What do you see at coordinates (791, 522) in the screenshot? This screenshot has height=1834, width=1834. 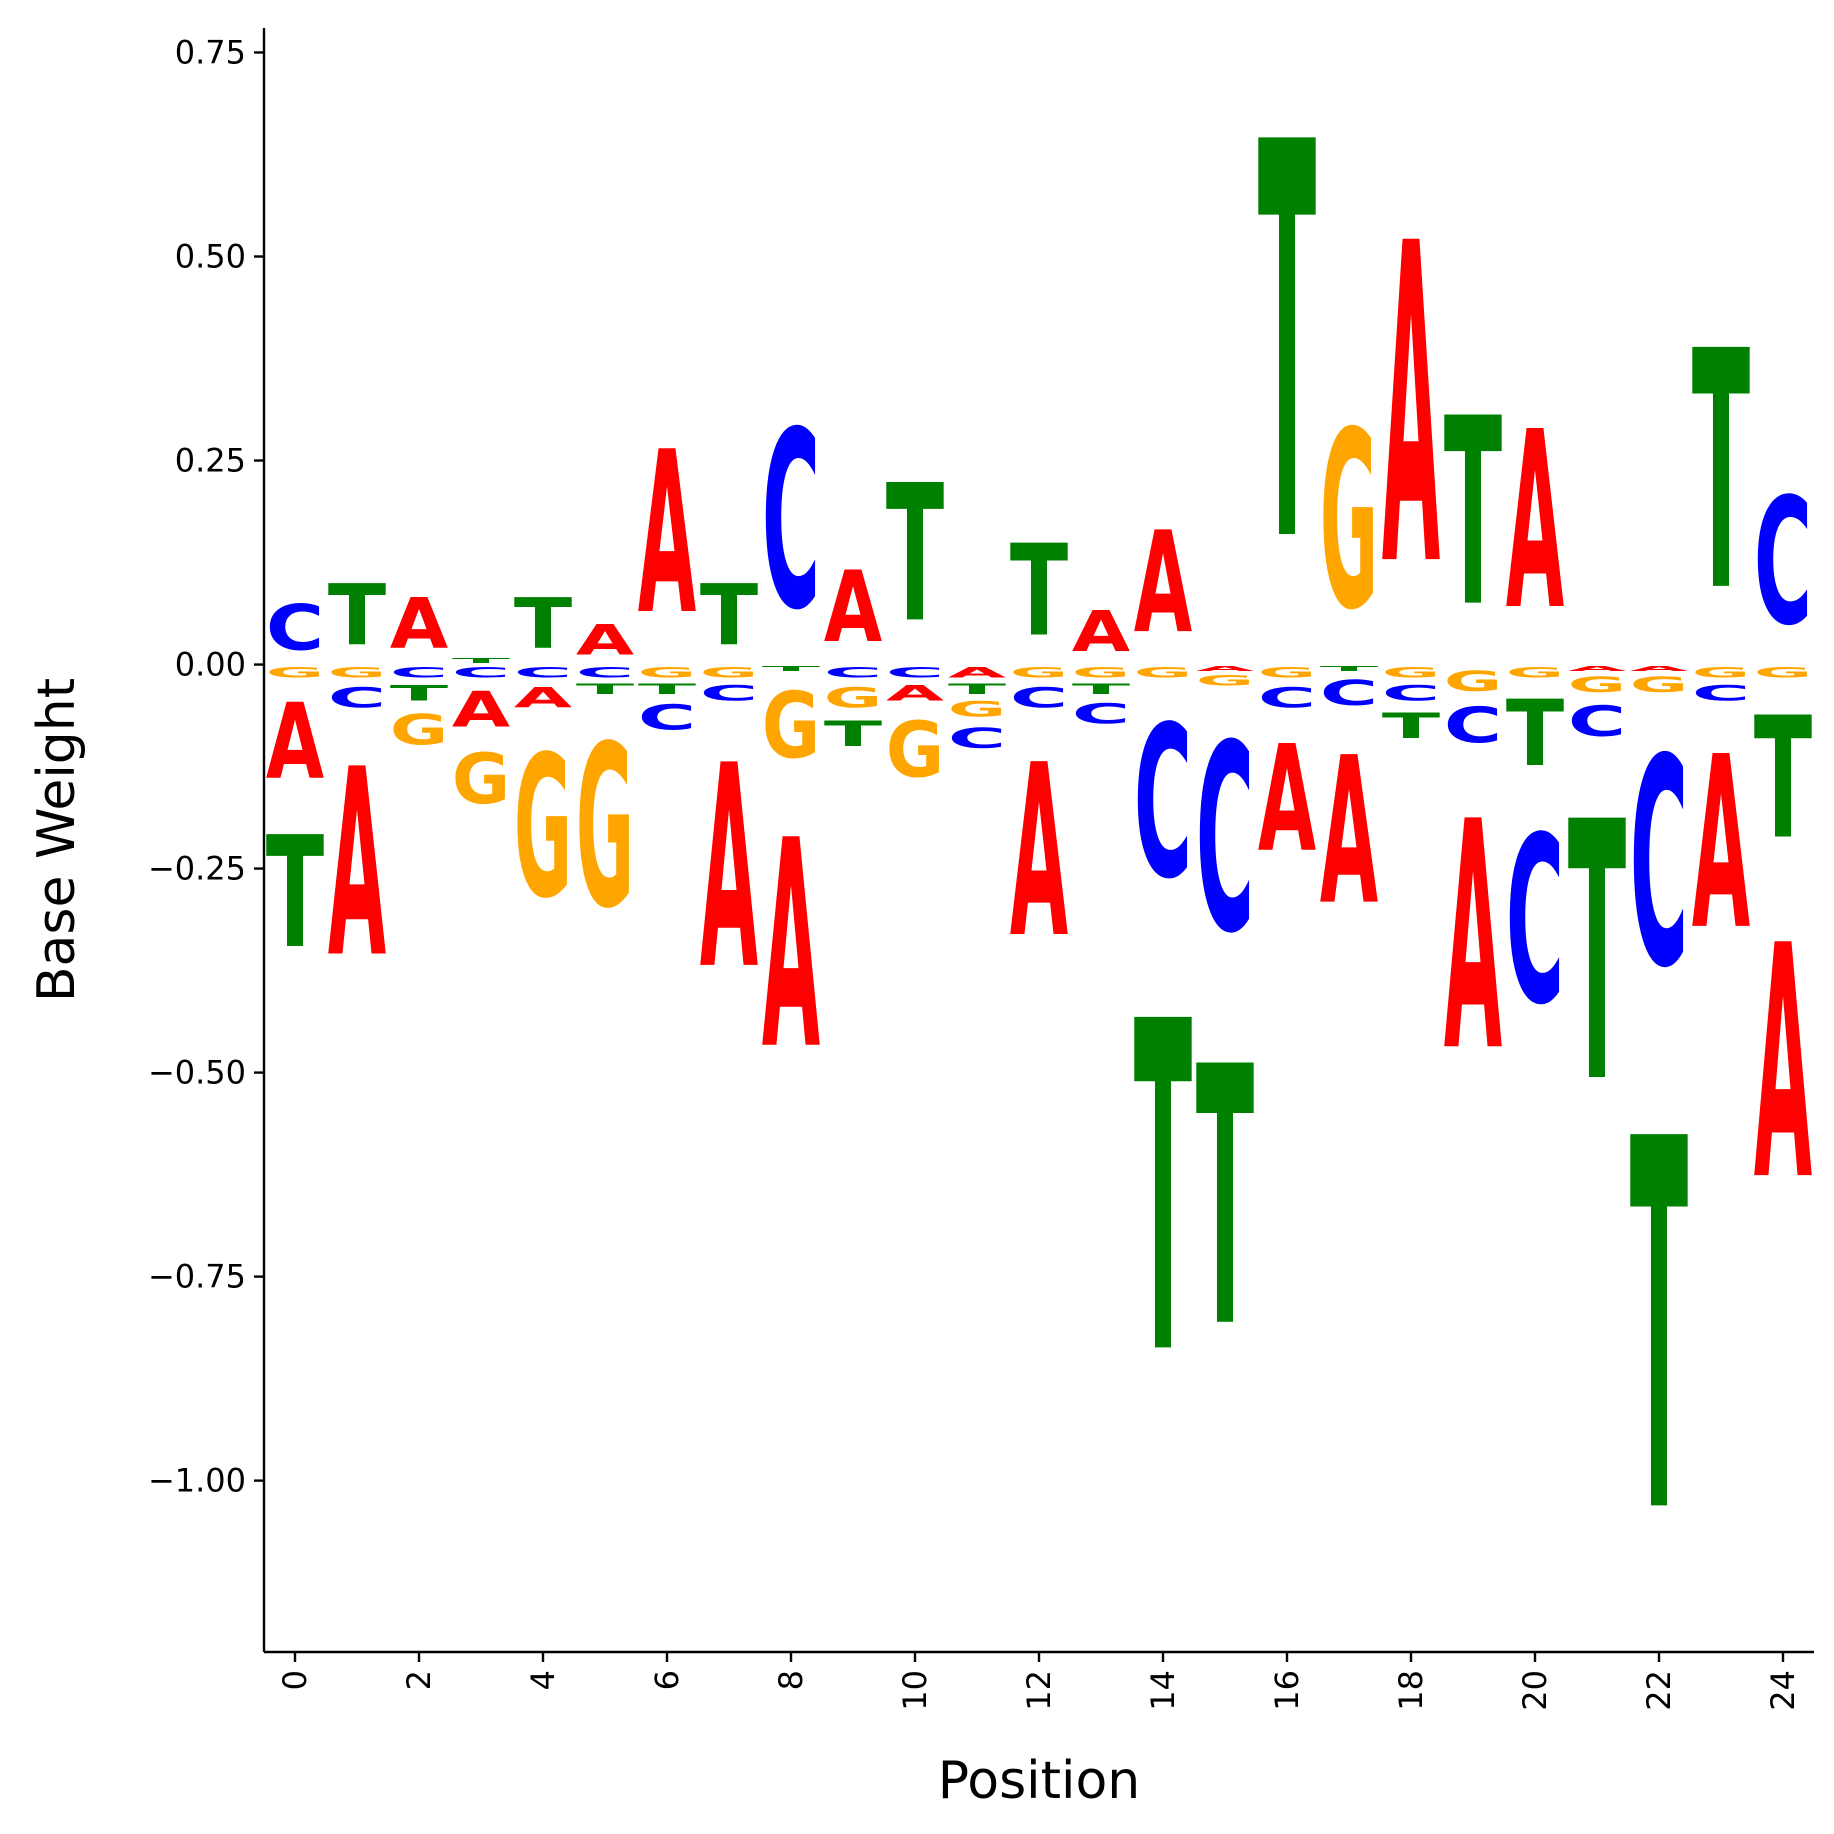 I see `logo-letter-c-pos-8: C` at bounding box center [791, 522].